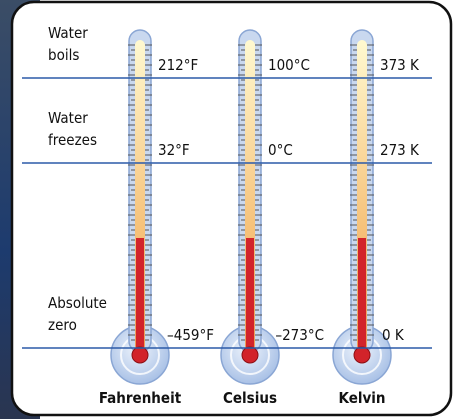 This screenshot has height=419, width=454. What do you see at coordinates (174, 150) in the screenshot?
I see `reading: 32°F` at bounding box center [174, 150].